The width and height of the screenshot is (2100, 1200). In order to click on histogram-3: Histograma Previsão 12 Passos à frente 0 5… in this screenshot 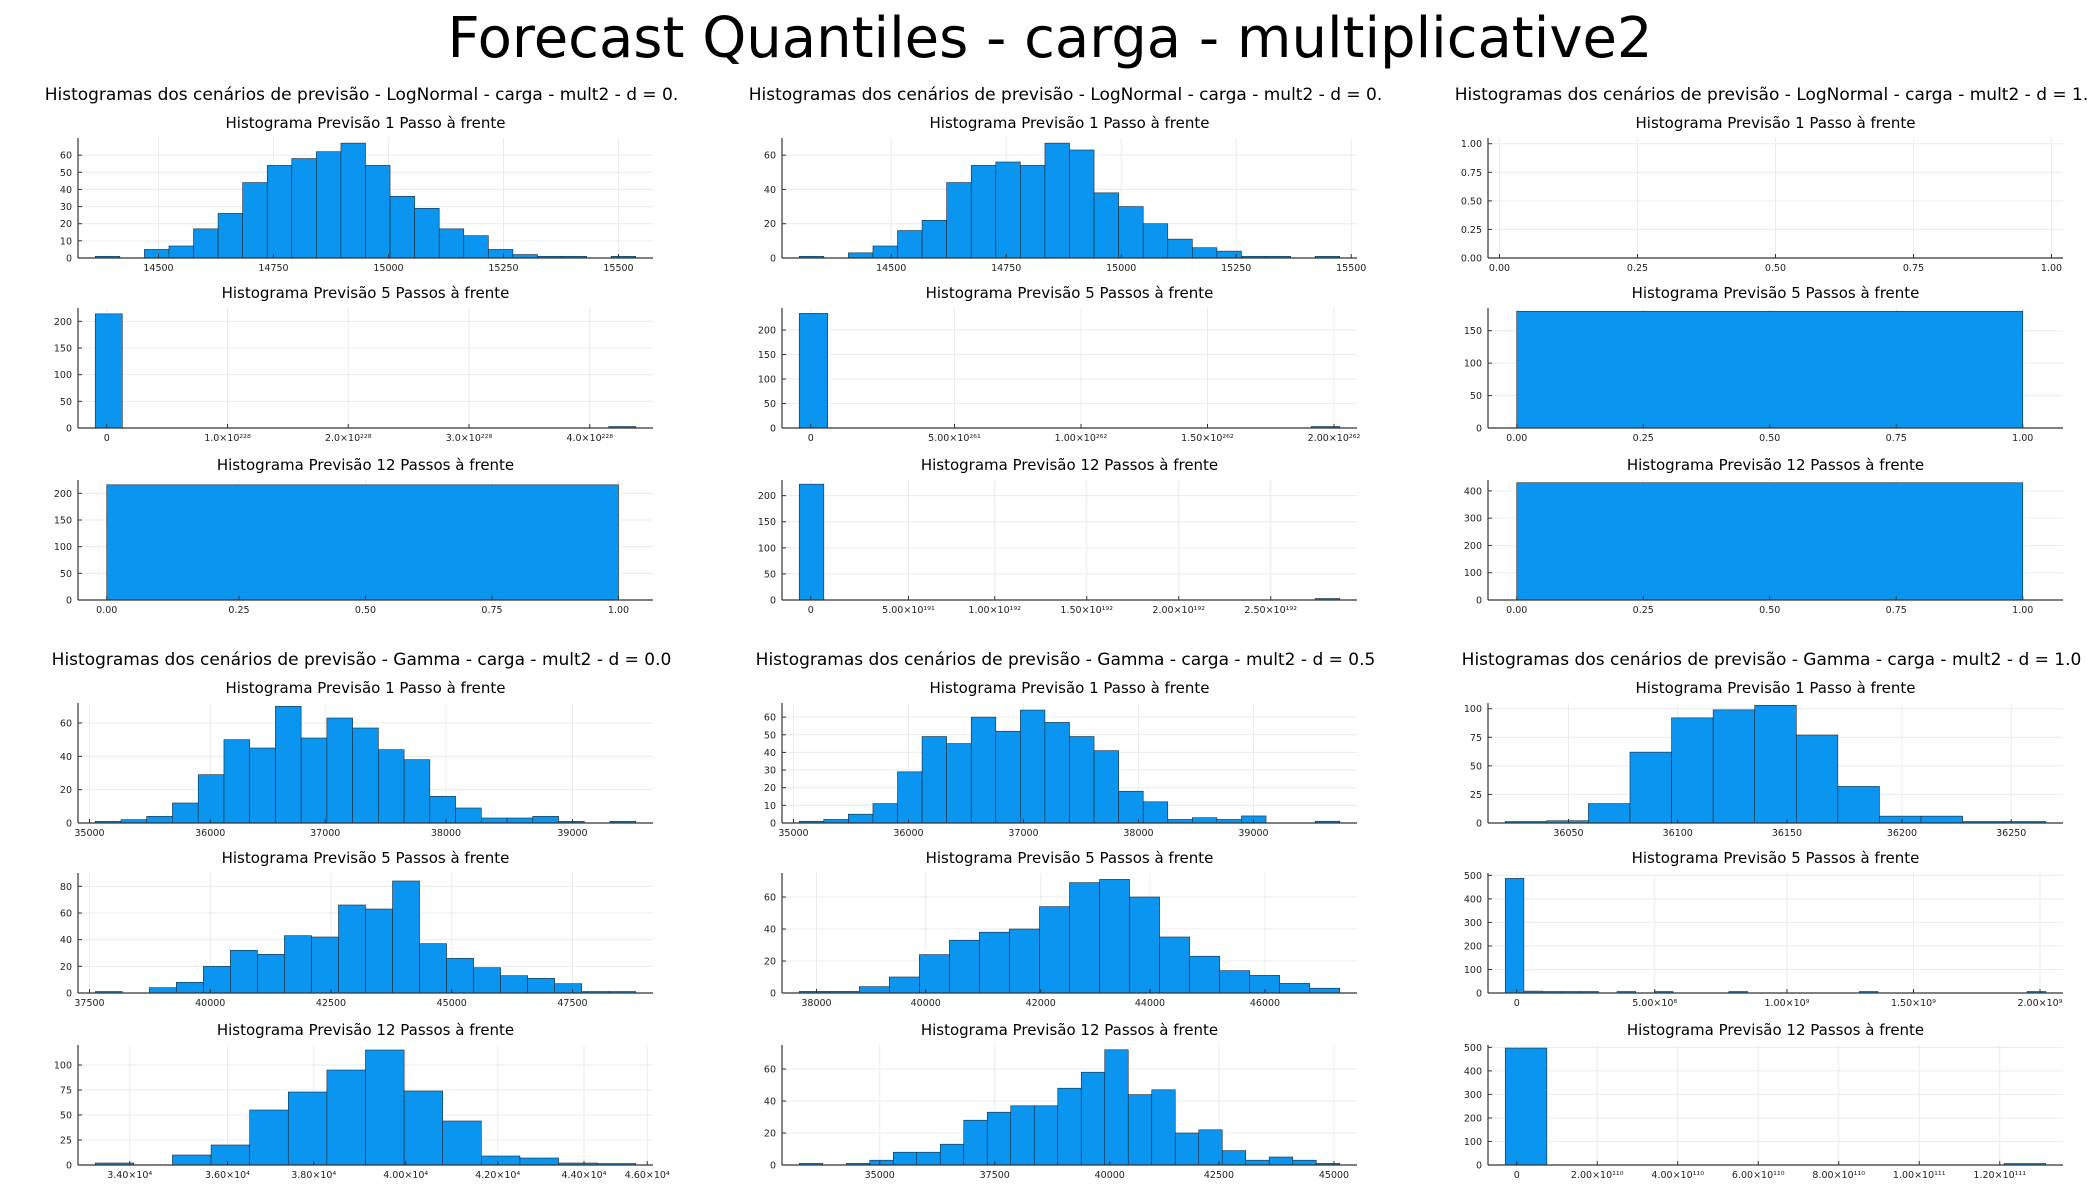, I will do `click(1057, 536)`.